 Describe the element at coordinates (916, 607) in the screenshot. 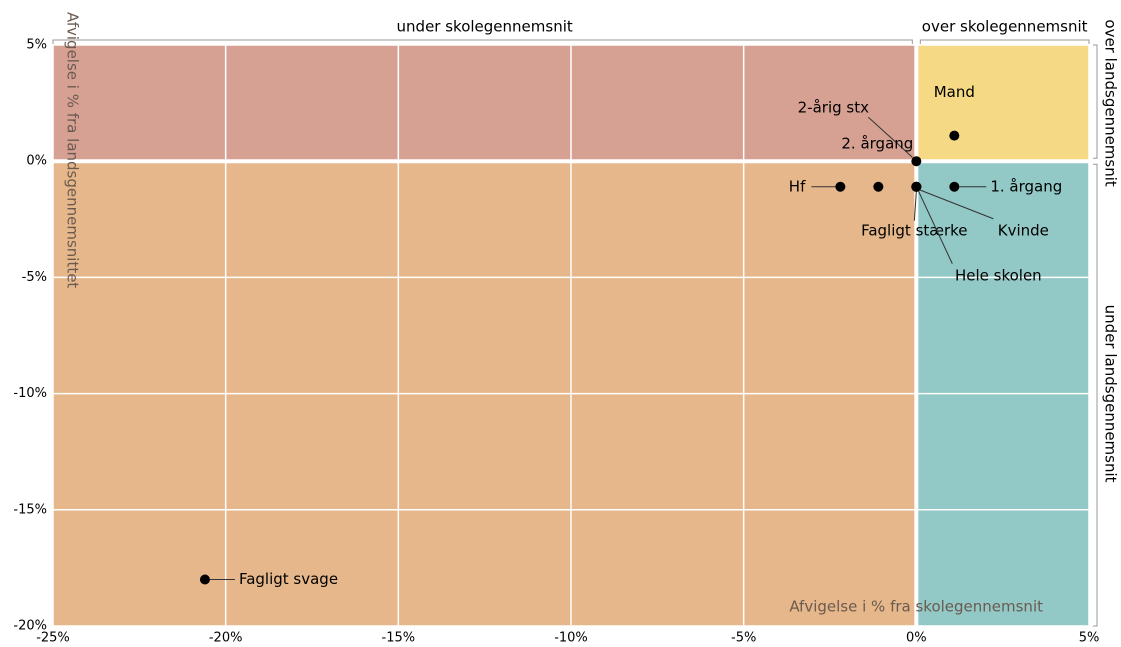

I see `x-axis-title: Afvigelse i % fra skolegennemsnit` at that location.